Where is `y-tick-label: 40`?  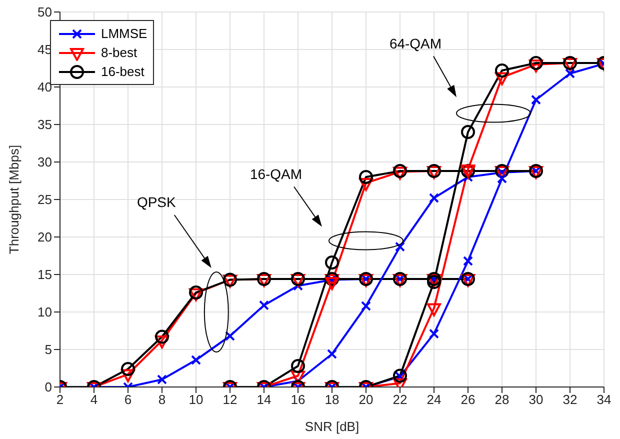
y-tick-label: 40 is located at coordinates (45, 87).